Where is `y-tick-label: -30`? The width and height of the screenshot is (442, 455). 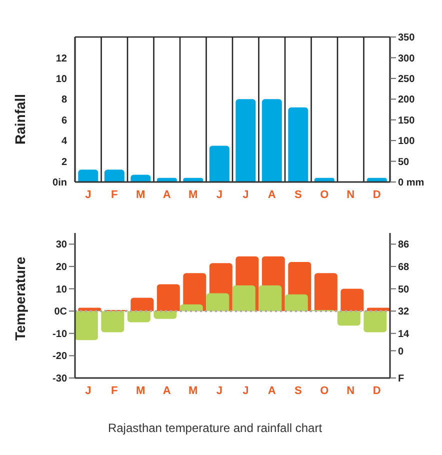
y-tick-label: -30 is located at coordinates (60, 379).